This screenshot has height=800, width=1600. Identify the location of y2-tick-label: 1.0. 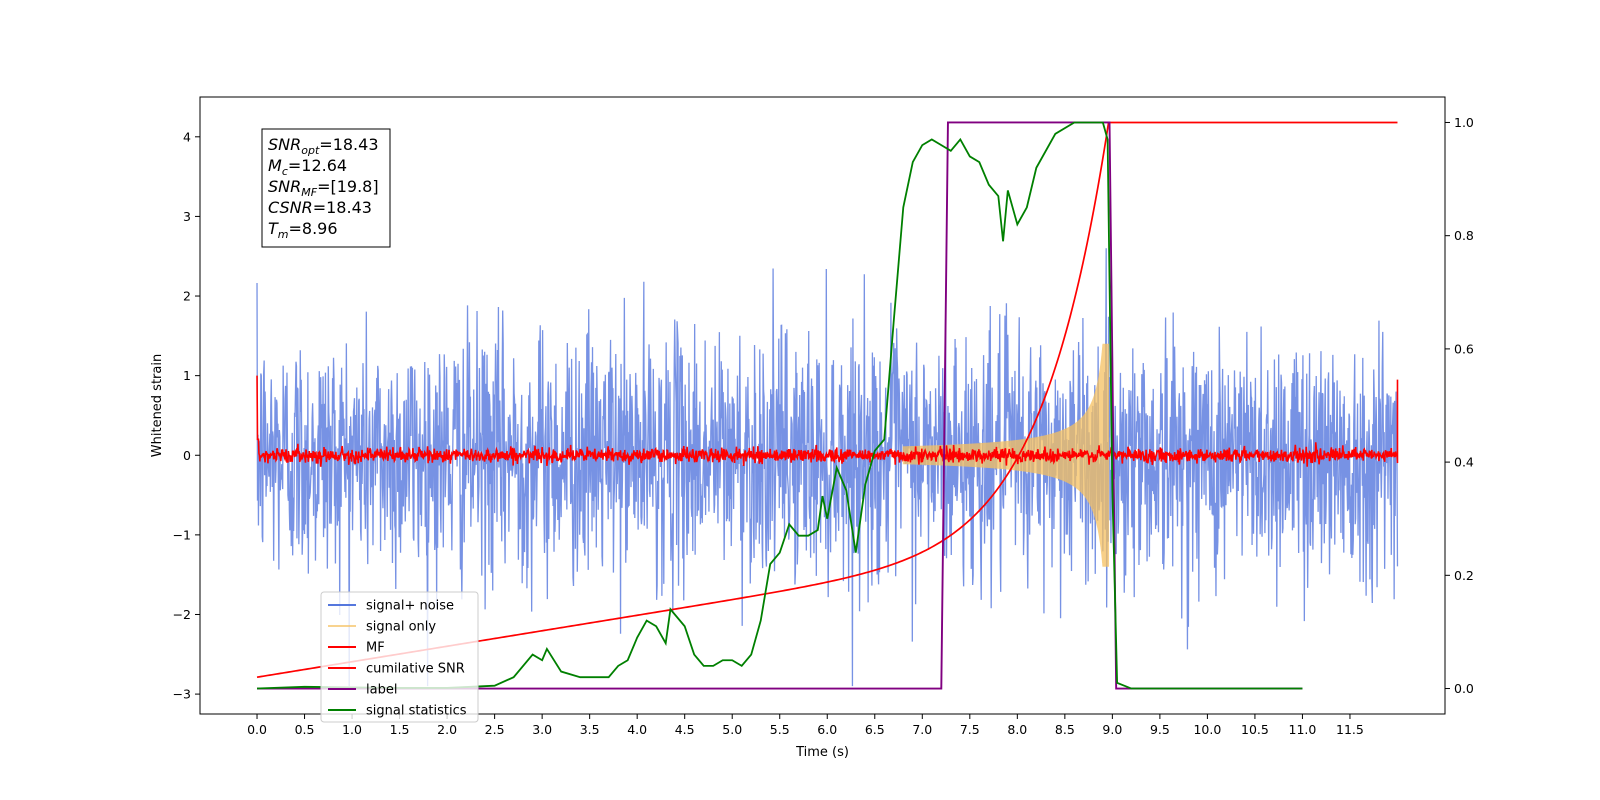
(1464, 122).